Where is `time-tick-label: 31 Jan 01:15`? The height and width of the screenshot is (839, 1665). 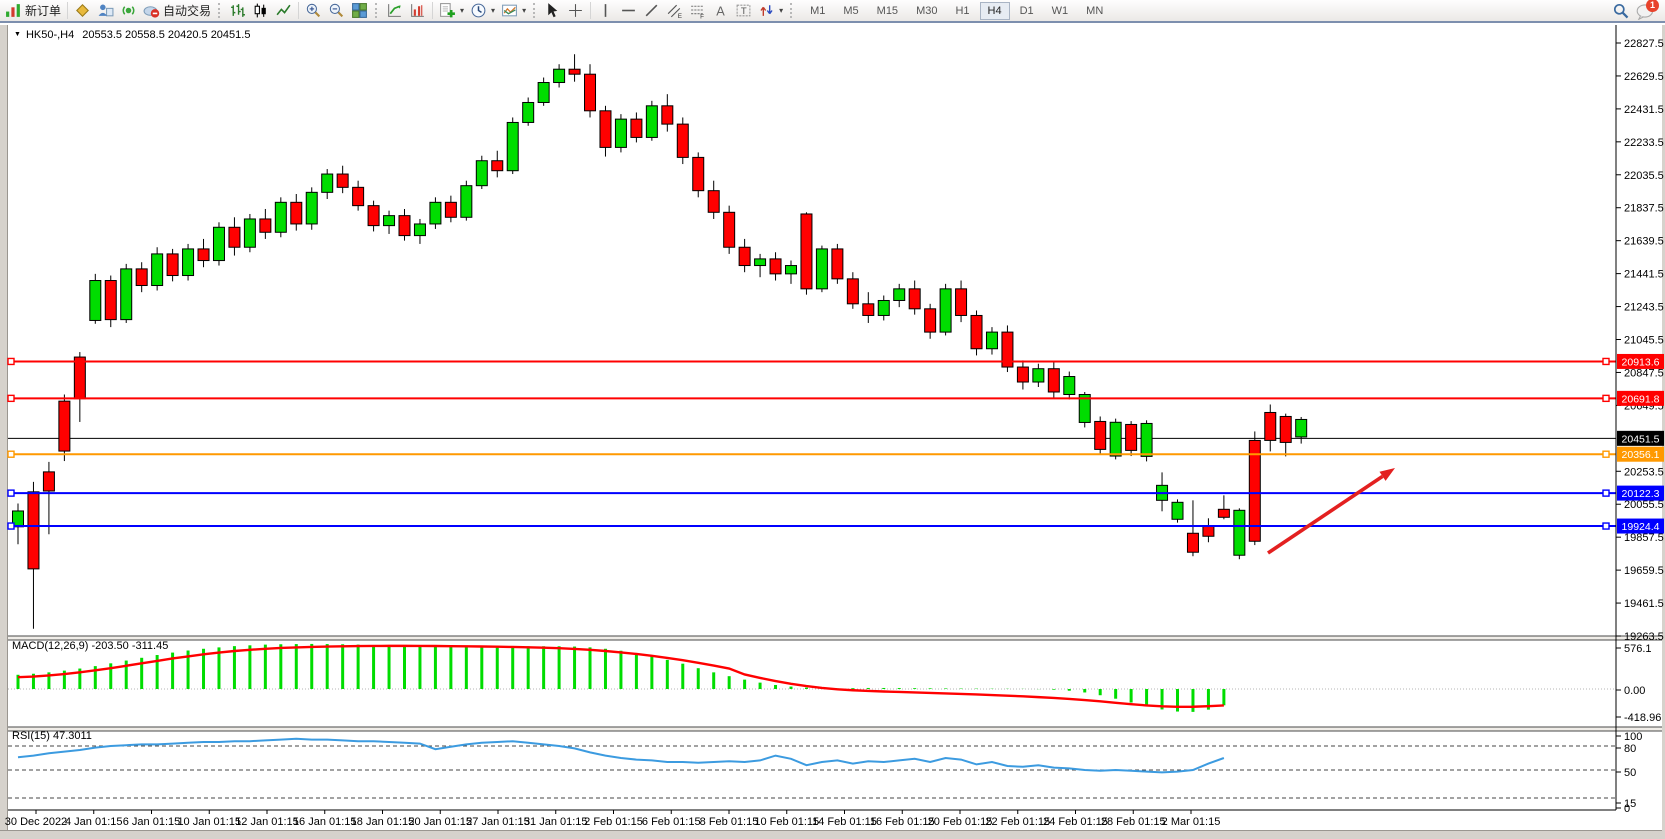 time-tick-label: 31 Jan 01:15 is located at coordinates (556, 822).